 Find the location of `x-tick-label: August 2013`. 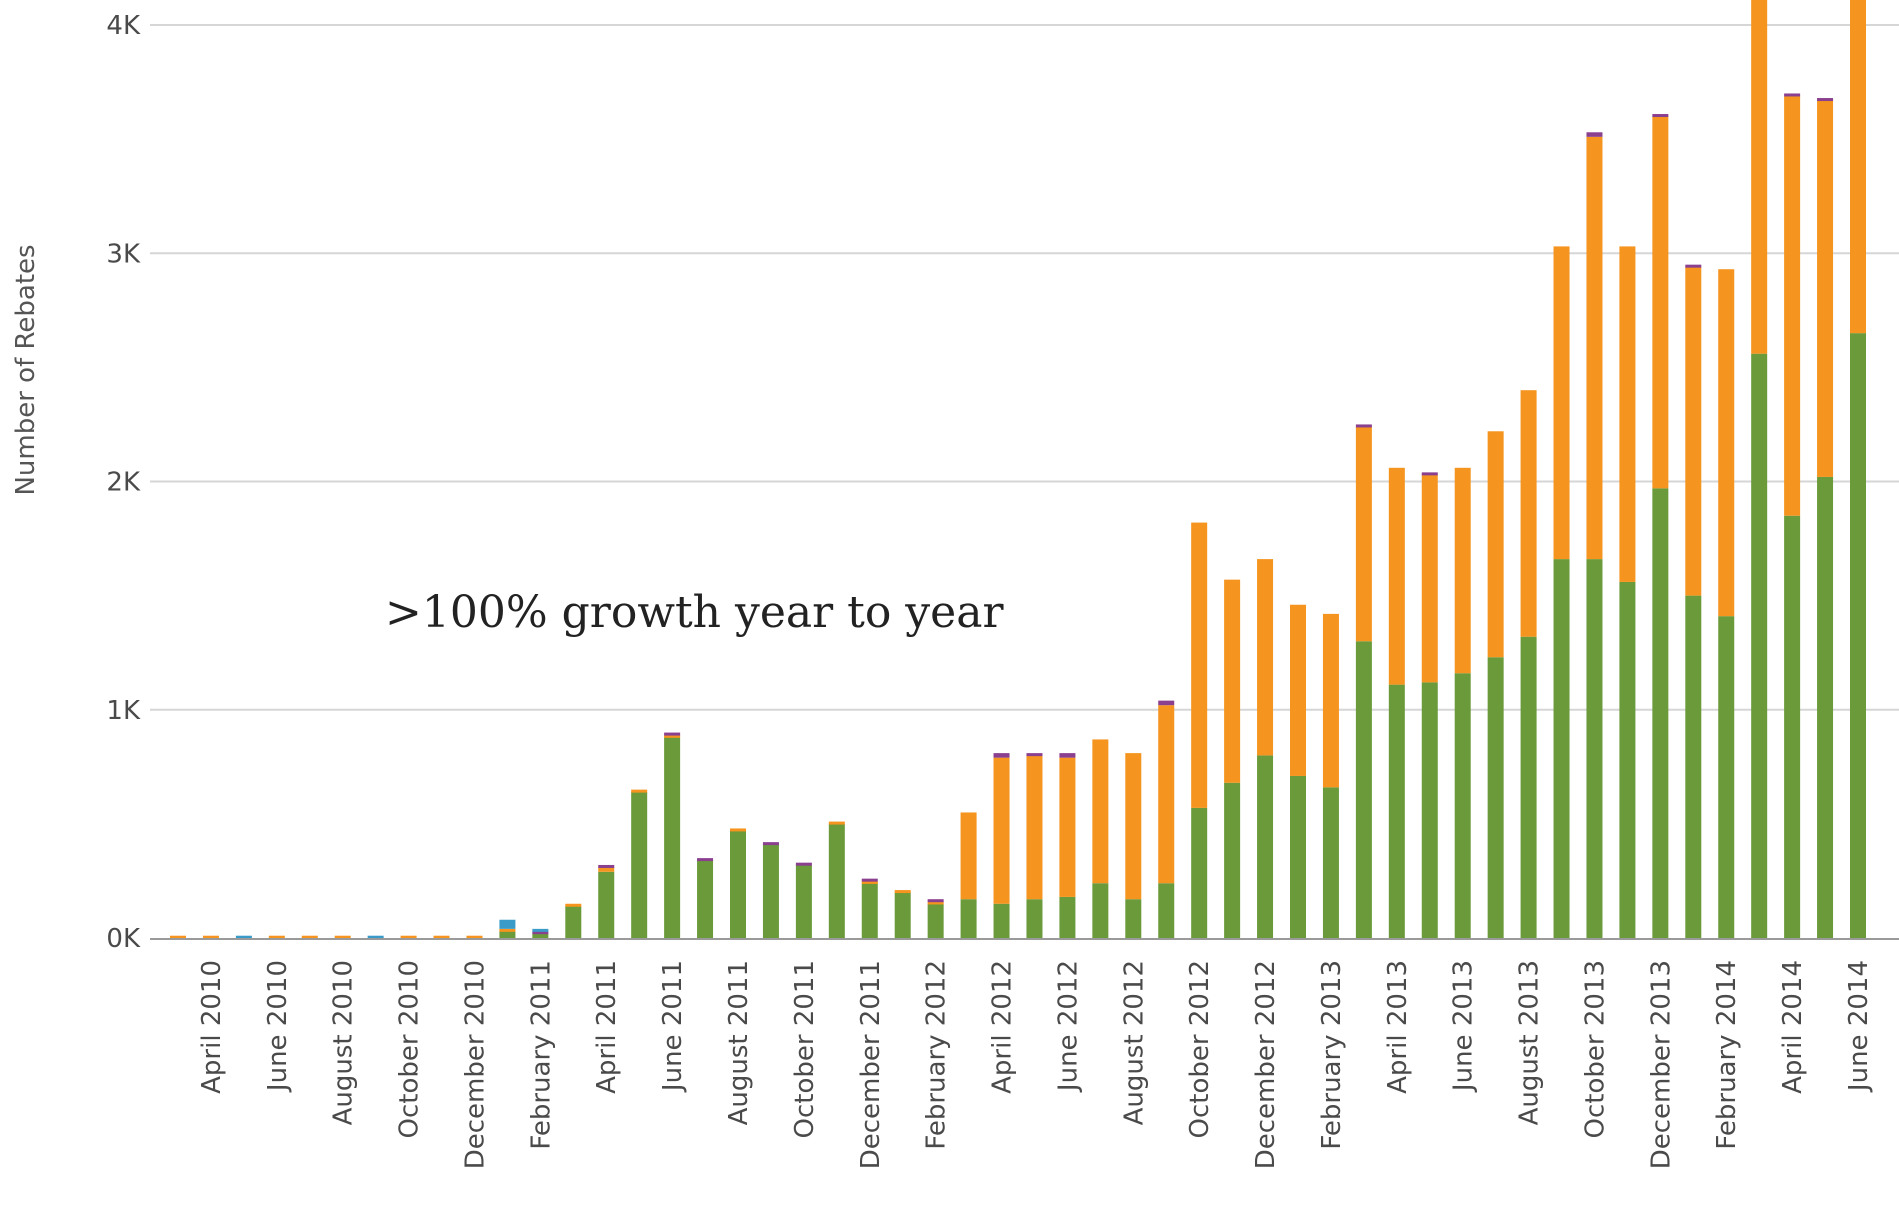

x-tick-label: August 2013 is located at coordinates (1530, 1042).